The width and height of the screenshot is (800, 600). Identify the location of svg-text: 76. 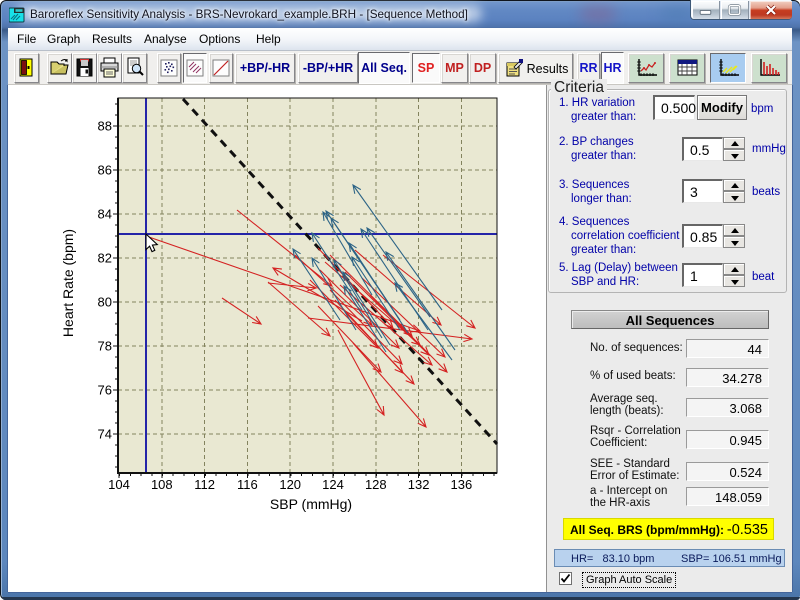
(105, 390).